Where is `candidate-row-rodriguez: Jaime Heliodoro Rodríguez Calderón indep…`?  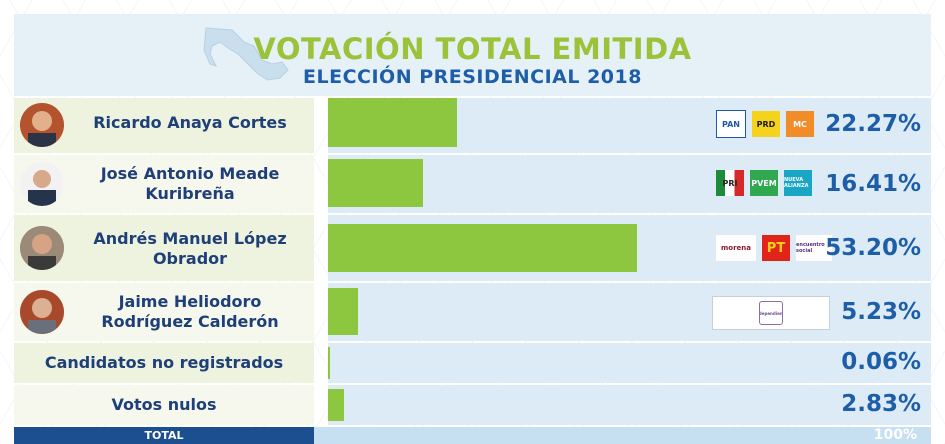 candidate-row-rodriguez: Jaime Heliodoro Rodríguez Calderón indep… is located at coordinates (472, 312).